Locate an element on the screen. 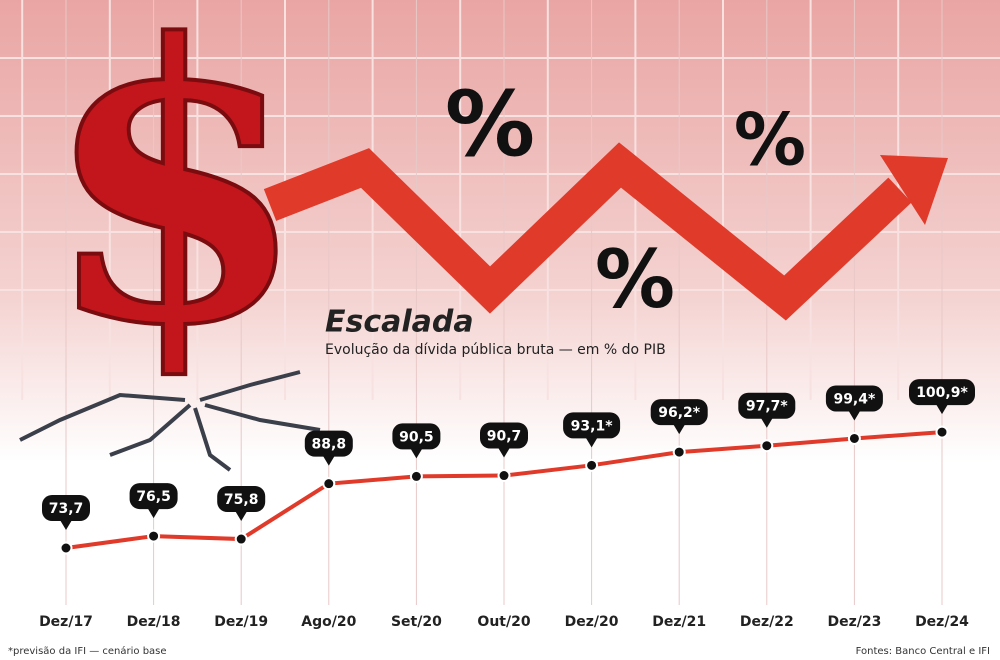  data-label: 93,1* is located at coordinates (592, 426).